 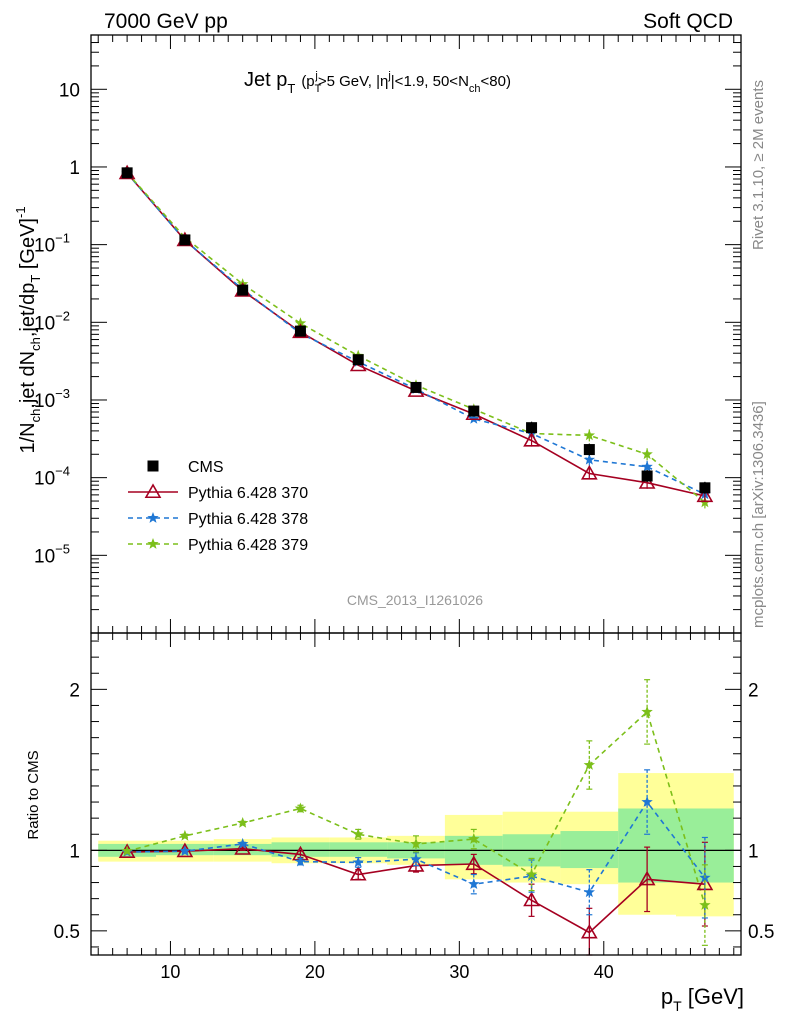 I want to click on energy-label: 7000 GeV pp, so click(x=166, y=21).